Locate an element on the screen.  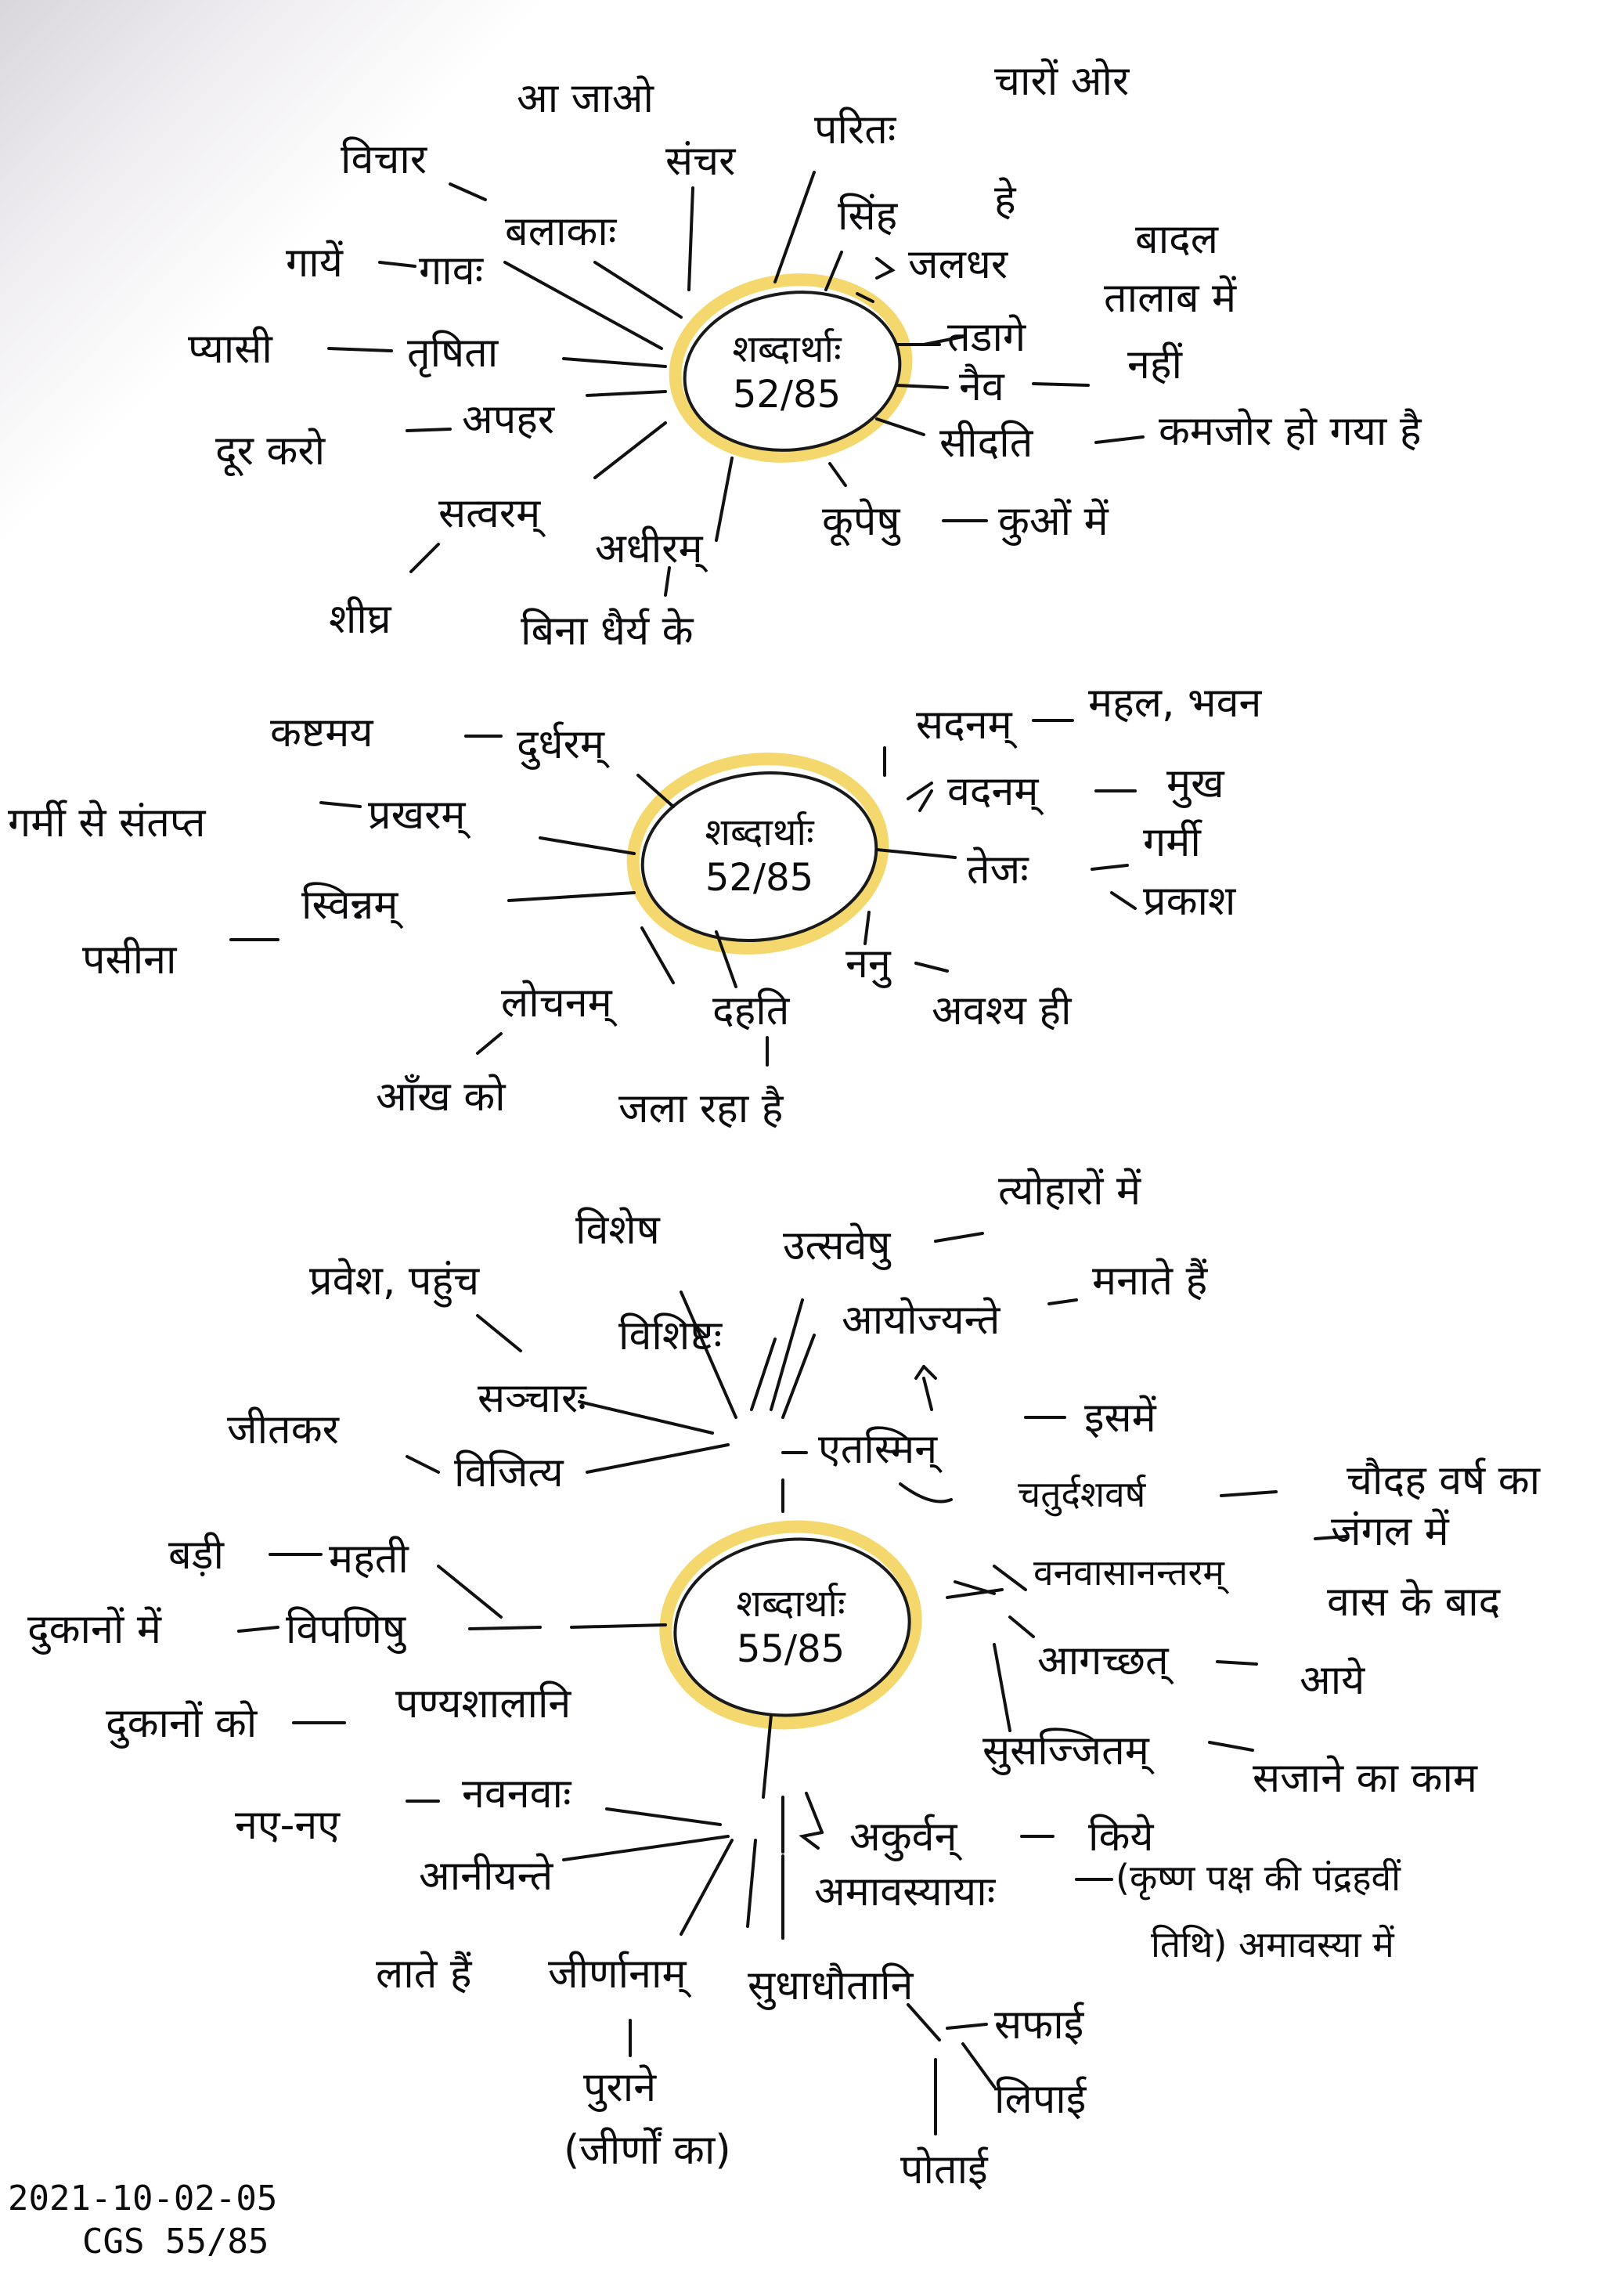
map3-label: चतुर्दशवर्ष is located at coordinates (1082, 1494).